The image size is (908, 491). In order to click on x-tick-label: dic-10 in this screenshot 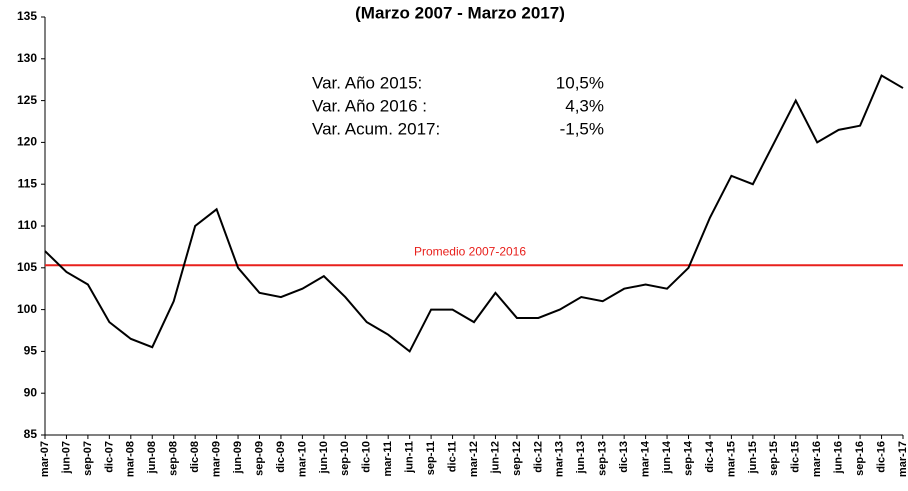, I will do `click(367, 457)`.